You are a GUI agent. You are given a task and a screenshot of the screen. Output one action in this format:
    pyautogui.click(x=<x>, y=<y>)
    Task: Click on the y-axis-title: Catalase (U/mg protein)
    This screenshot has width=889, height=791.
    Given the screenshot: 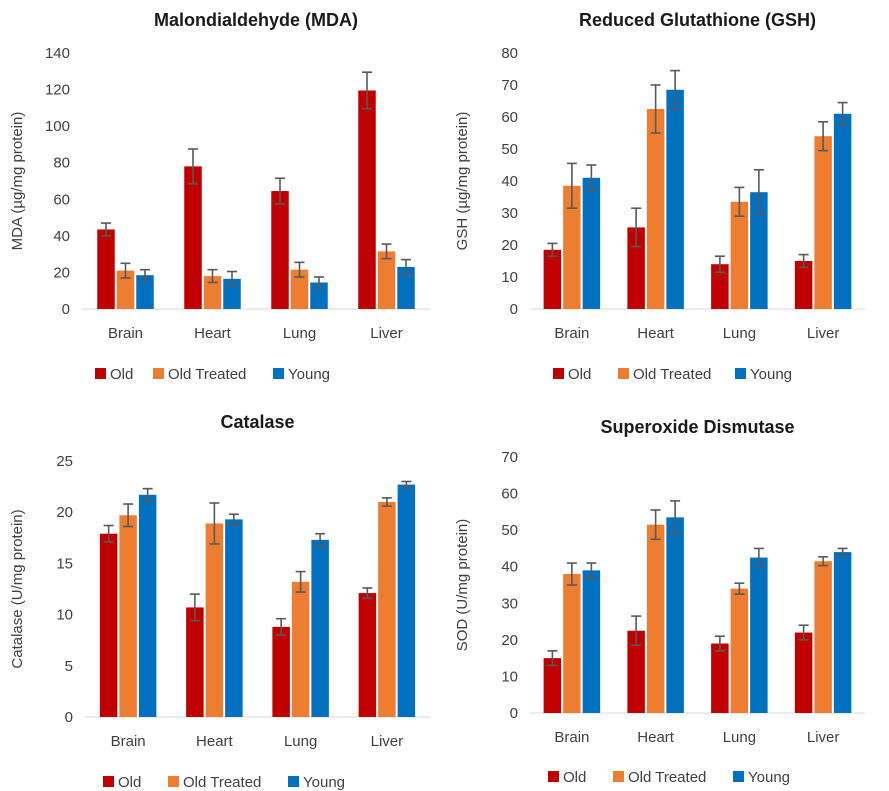 What is the action you would take?
    pyautogui.click(x=17, y=588)
    